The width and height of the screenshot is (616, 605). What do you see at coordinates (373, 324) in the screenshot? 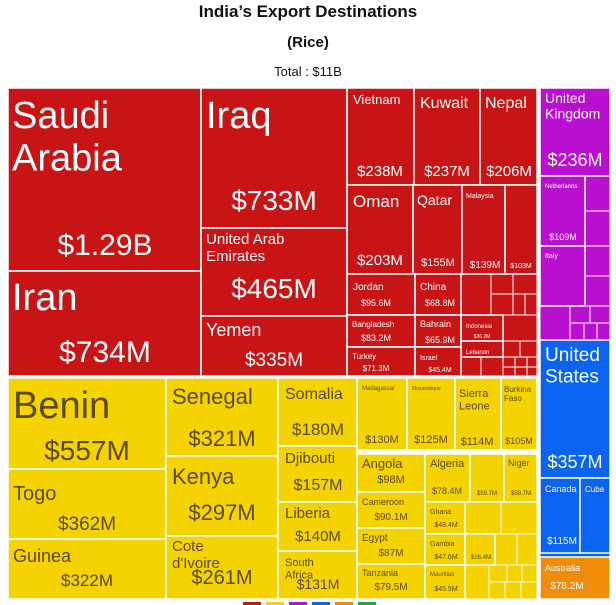
I see `cell-name: Bangladesh` at bounding box center [373, 324].